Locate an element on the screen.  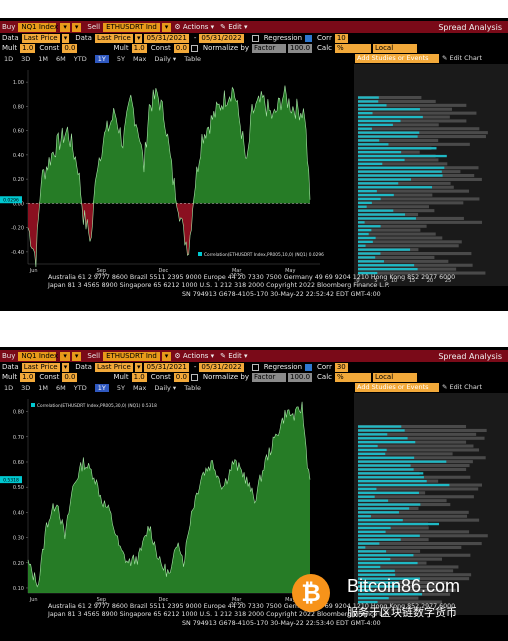
hist-x-tick: 20 is located at coordinates (430, 281).